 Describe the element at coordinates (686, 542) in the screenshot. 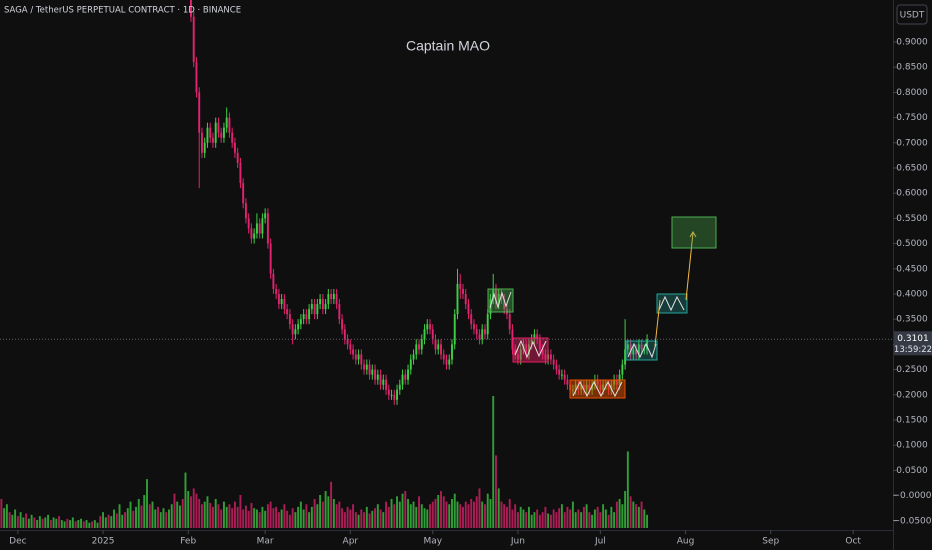

I see `x-tick-label: Aug` at that location.